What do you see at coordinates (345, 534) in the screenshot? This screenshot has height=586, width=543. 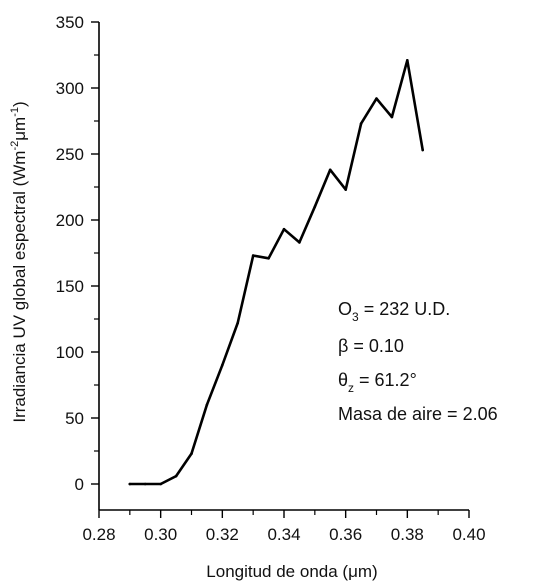 I see `x-tick-label: 0.36` at bounding box center [345, 534].